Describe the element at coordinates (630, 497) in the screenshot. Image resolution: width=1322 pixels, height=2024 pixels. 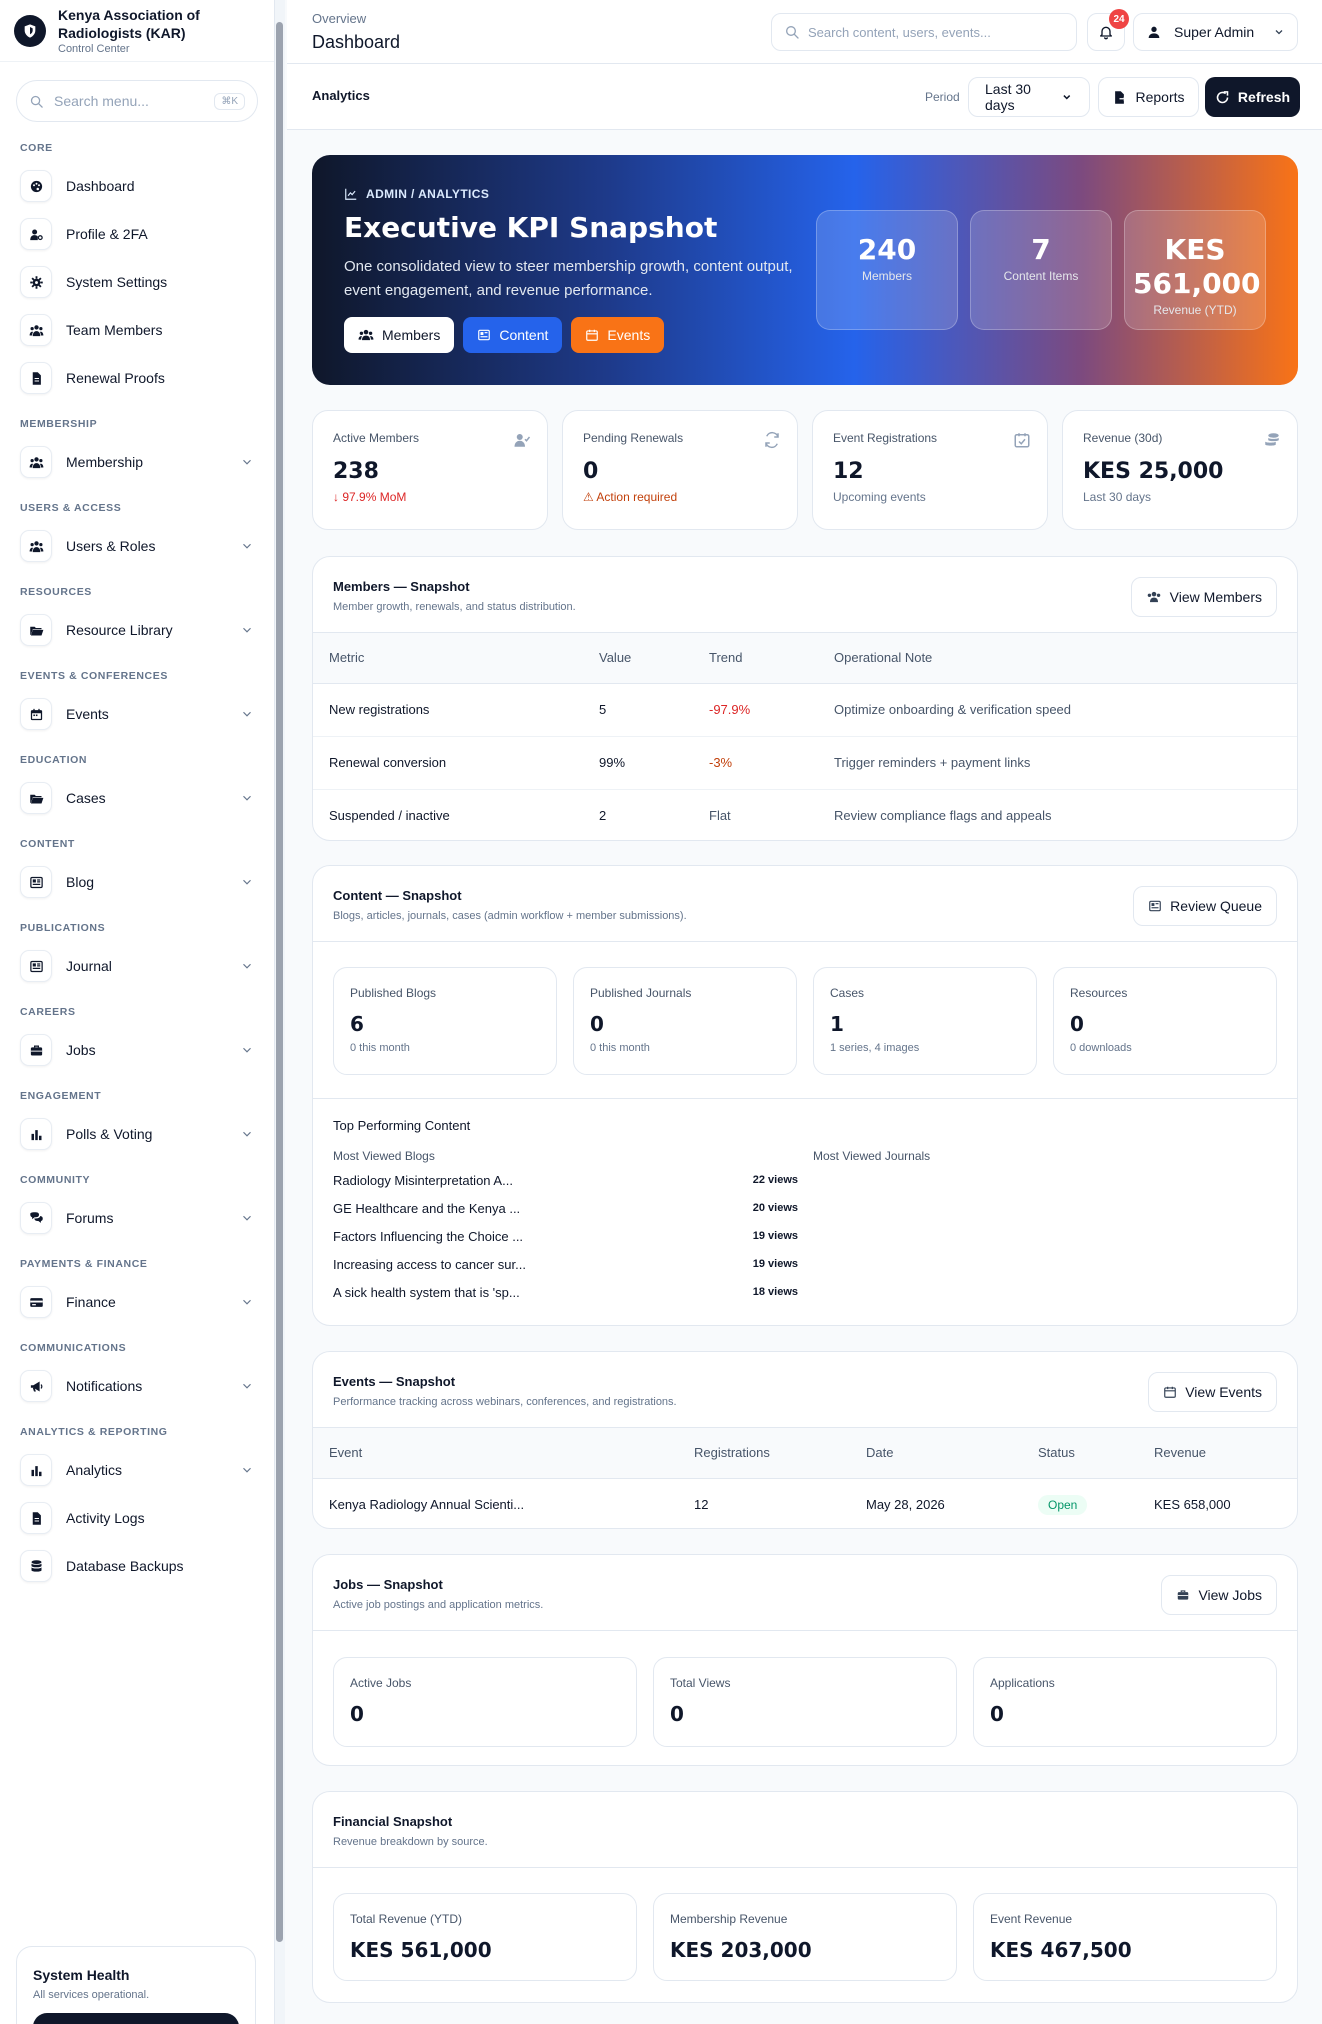
I see `kpi-alert: ⚠ Action required` at that location.